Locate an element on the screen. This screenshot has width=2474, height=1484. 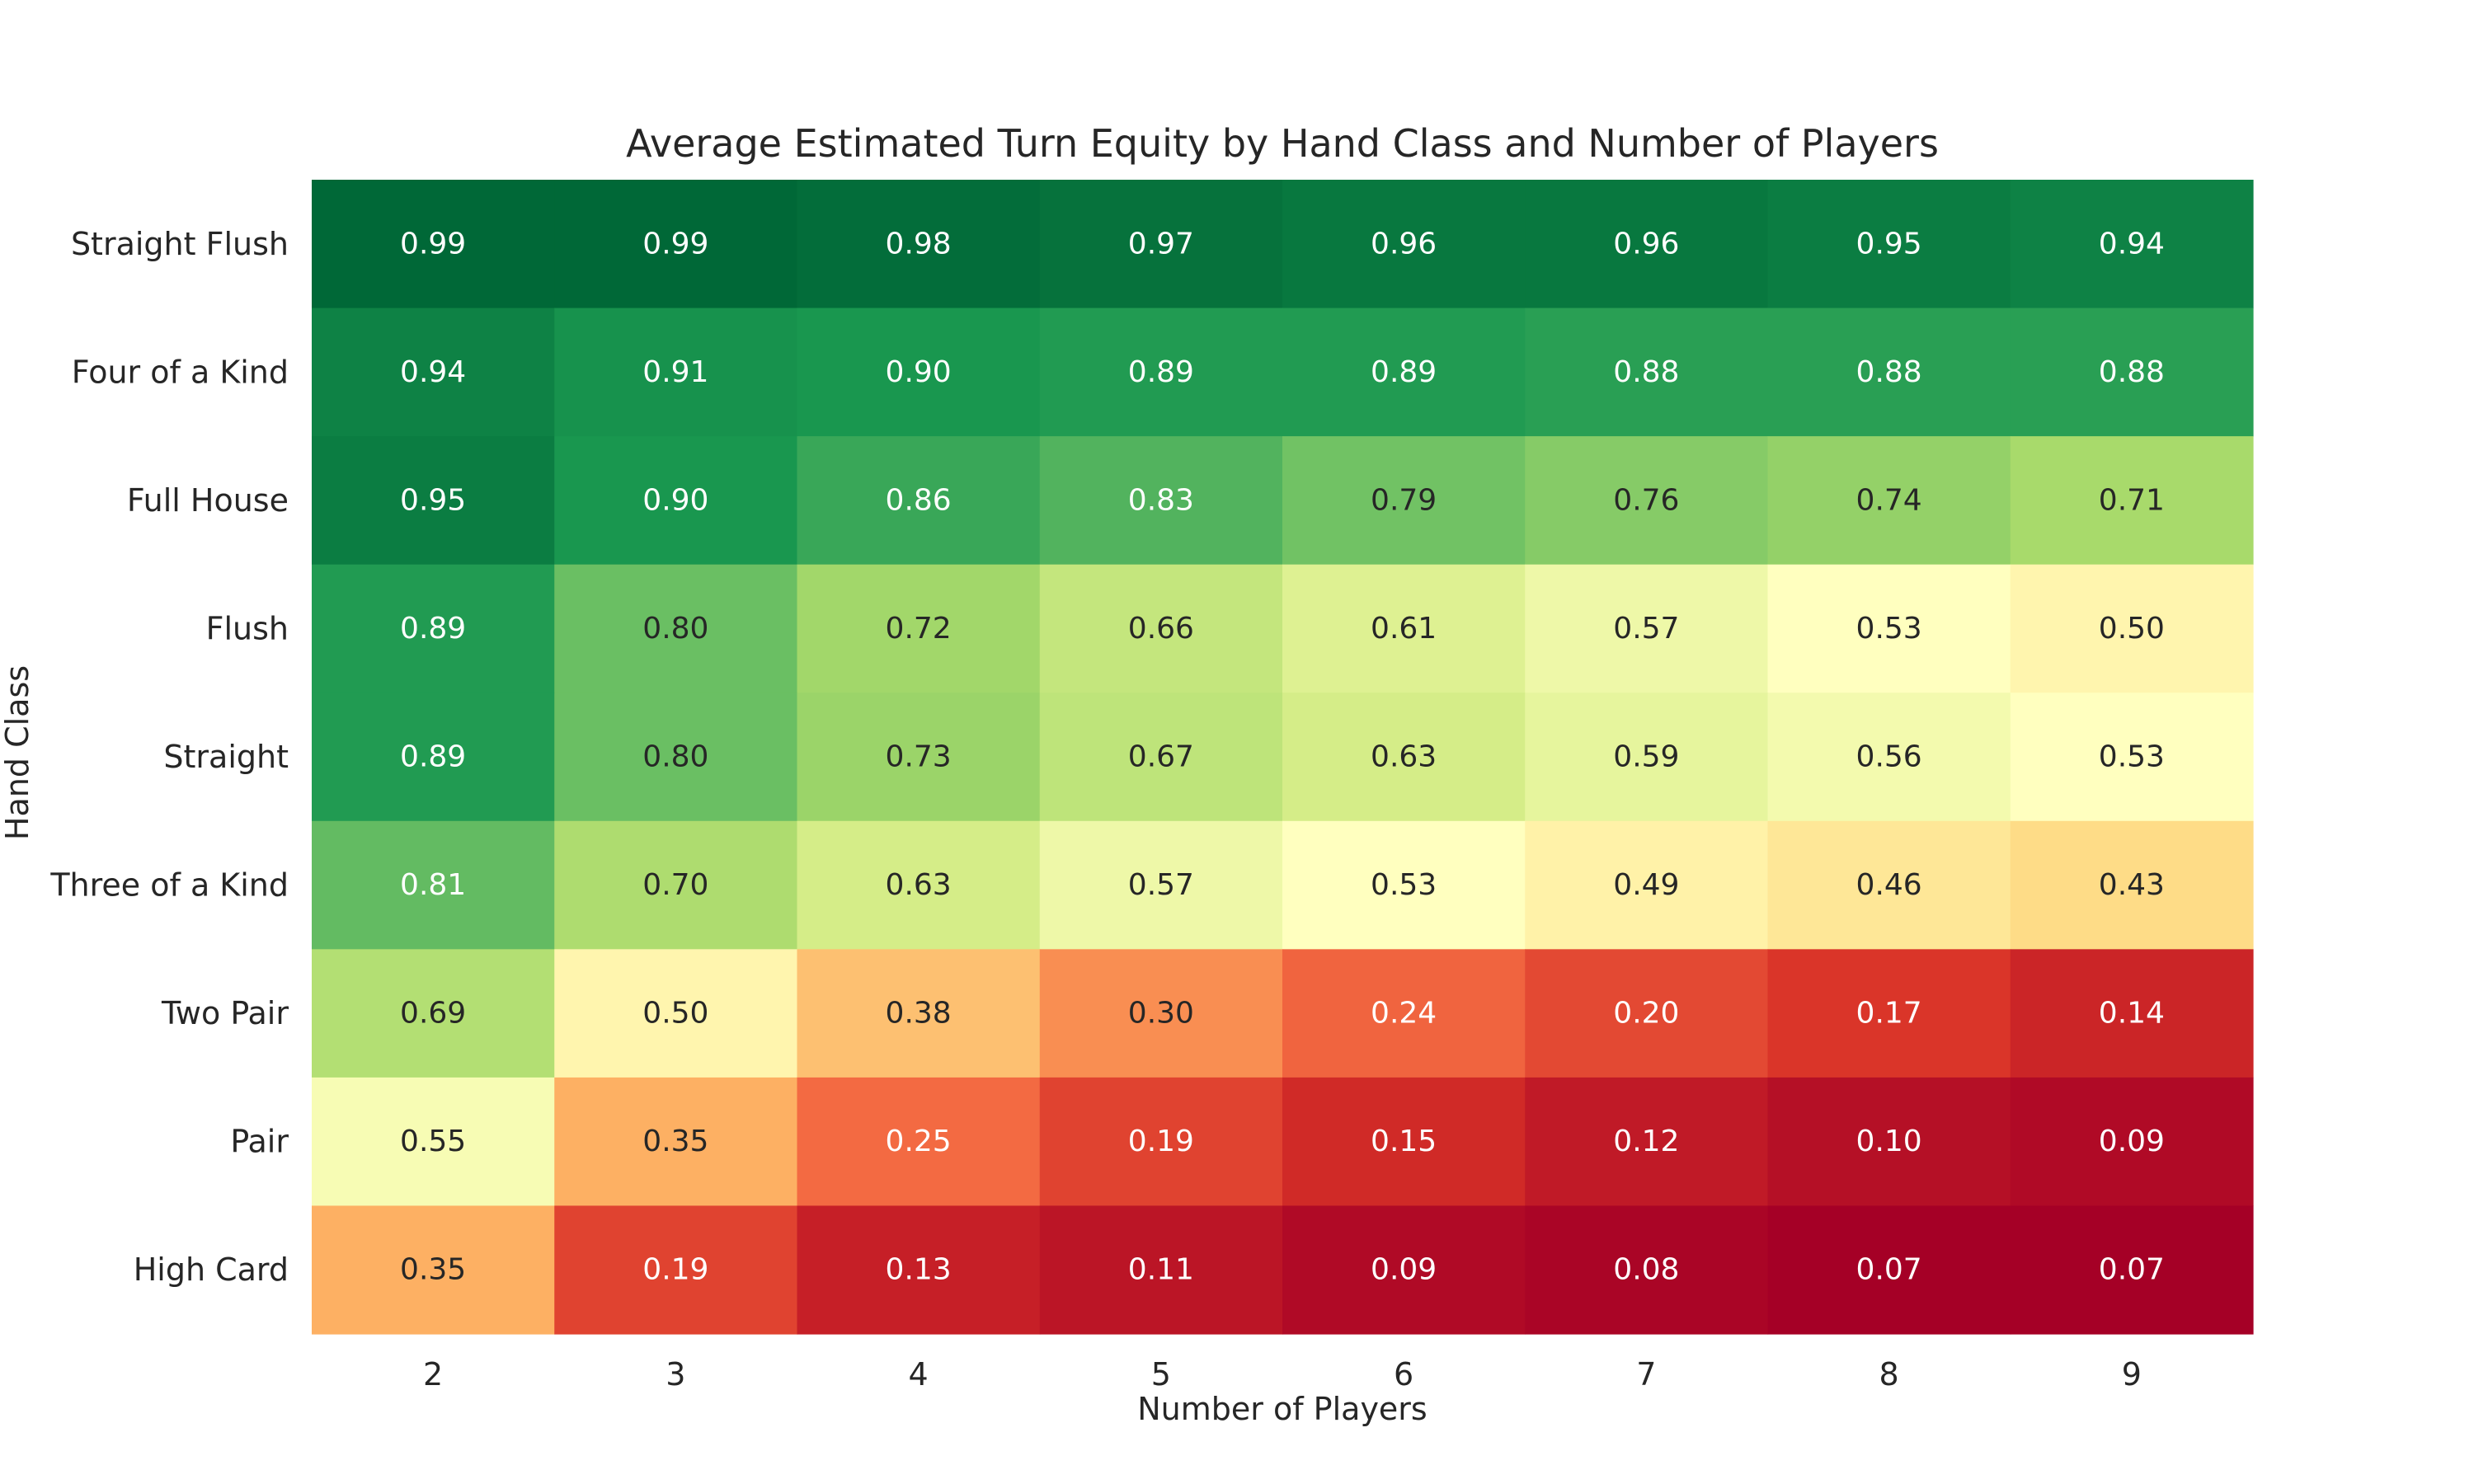
y-tick-label: Straight is located at coordinates (226, 757).